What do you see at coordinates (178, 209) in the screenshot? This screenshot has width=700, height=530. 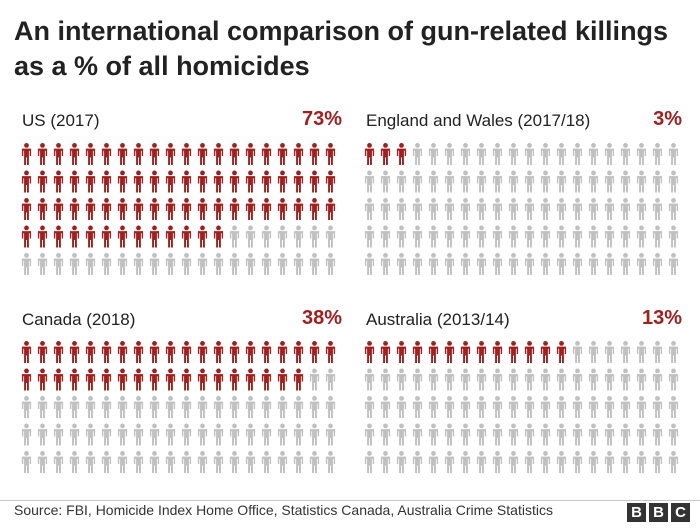 I see `pictograph-us` at bounding box center [178, 209].